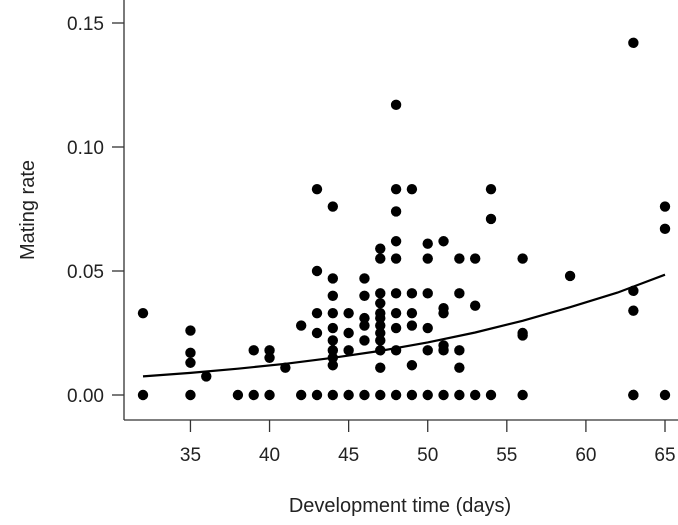 The image size is (678, 525). What do you see at coordinates (85, 148) in the screenshot?
I see `y-tick-label: 0.10` at bounding box center [85, 148].